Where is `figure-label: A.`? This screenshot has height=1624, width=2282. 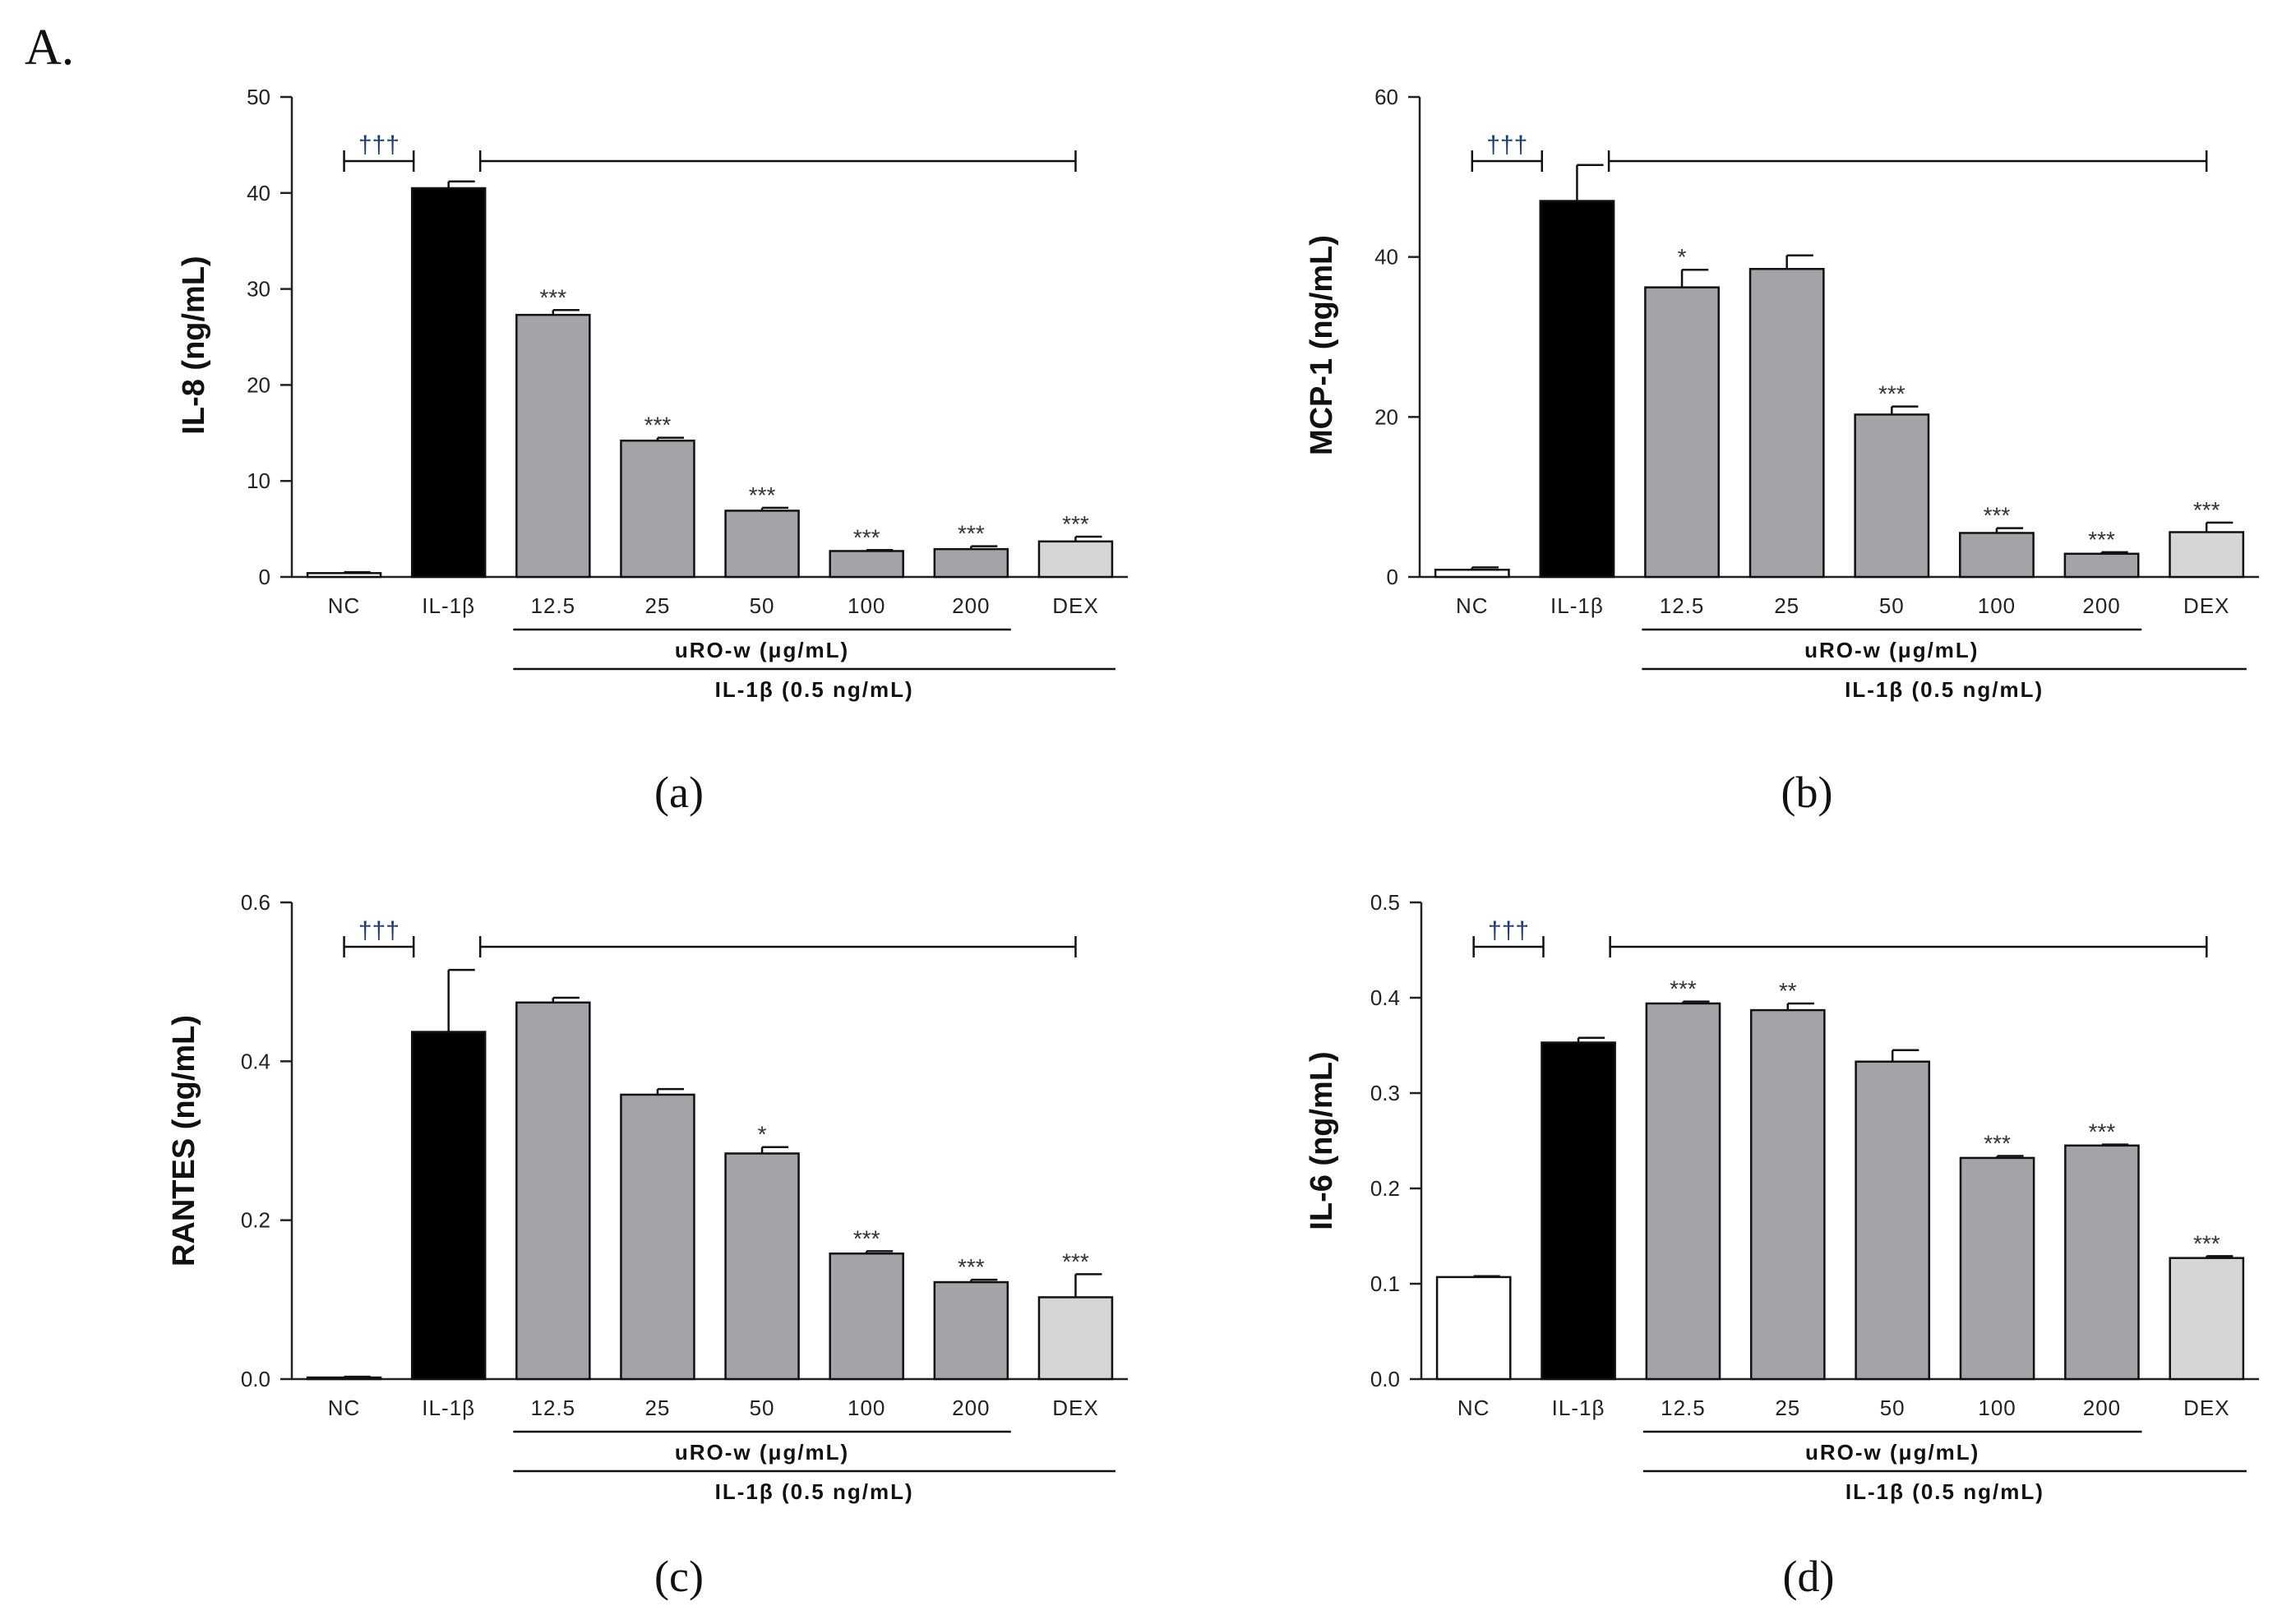
figure-label: A. is located at coordinates (49, 48).